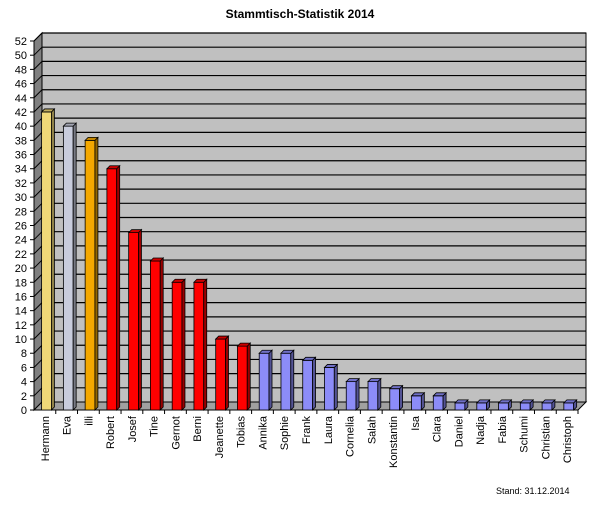  Describe the element at coordinates (300, 14) in the screenshot. I see `chart-title: Stammtisch-Statistik 2014` at that location.